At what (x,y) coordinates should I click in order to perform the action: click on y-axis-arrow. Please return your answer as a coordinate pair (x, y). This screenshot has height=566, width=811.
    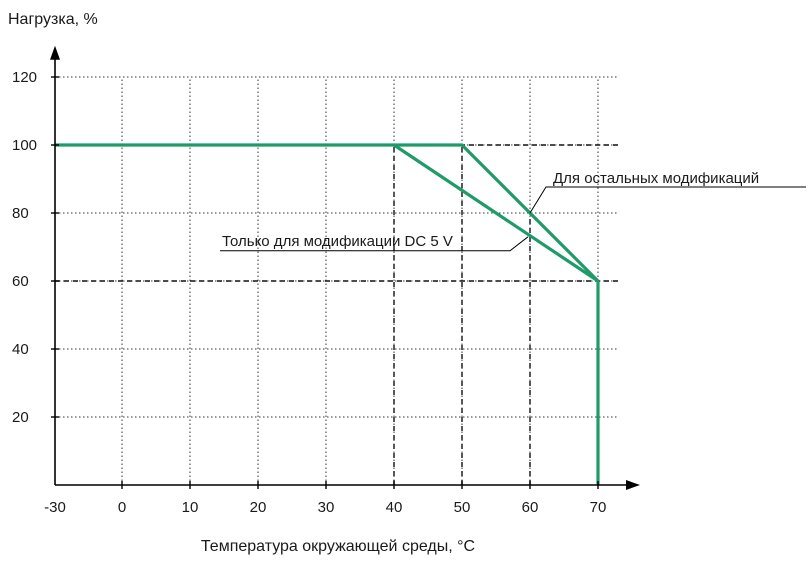
    Looking at the image, I should click on (55, 52).